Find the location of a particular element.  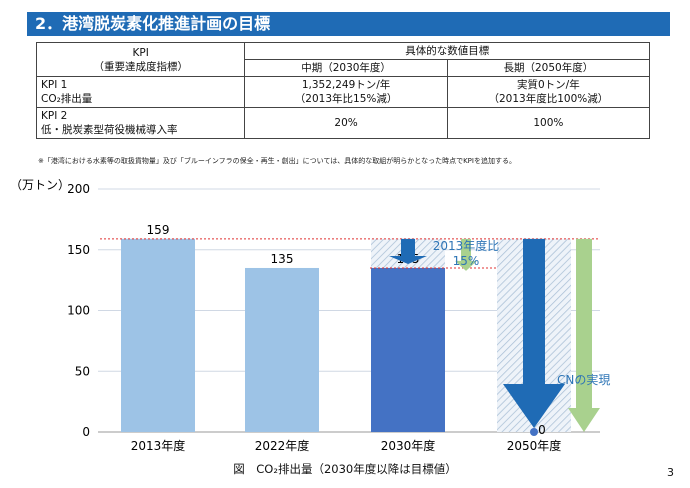

cn-arrow-green is located at coordinates (584, 335).